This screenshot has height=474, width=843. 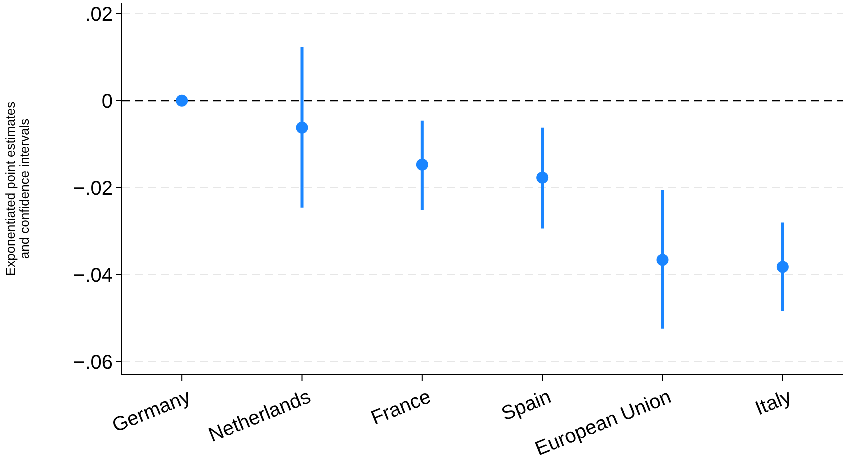 I want to click on y-tick-label: 0, so click(x=107, y=101).